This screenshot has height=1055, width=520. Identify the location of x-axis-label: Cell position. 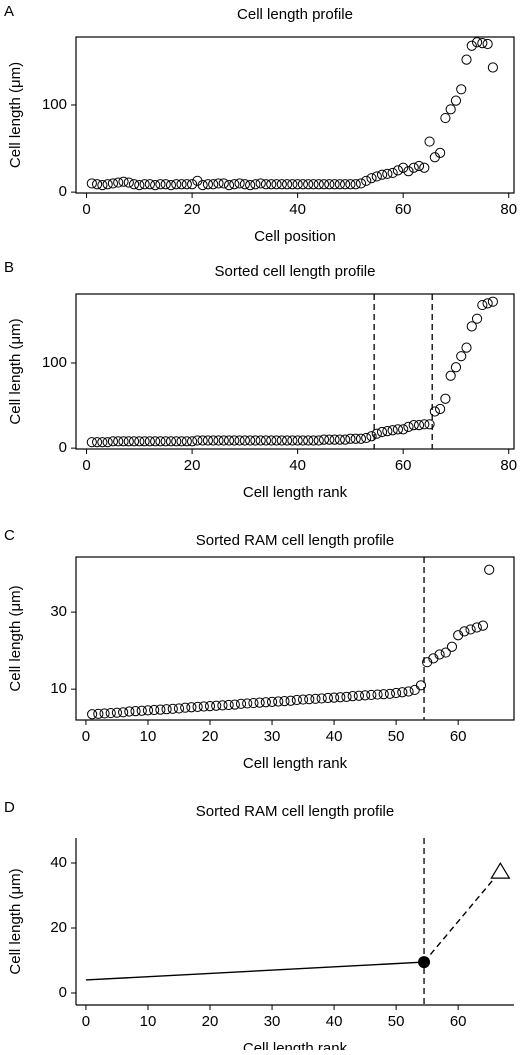
(295, 236).